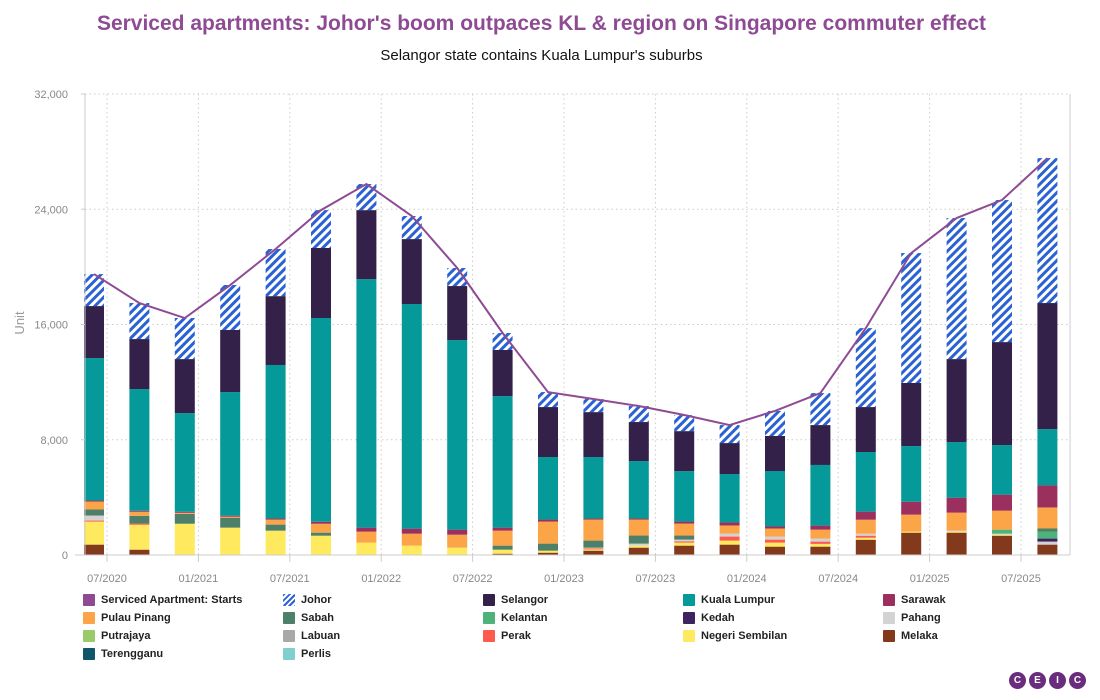 This screenshot has height=700, width=1100. I want to click on legend-item: Sarawak, so click(914, 600).